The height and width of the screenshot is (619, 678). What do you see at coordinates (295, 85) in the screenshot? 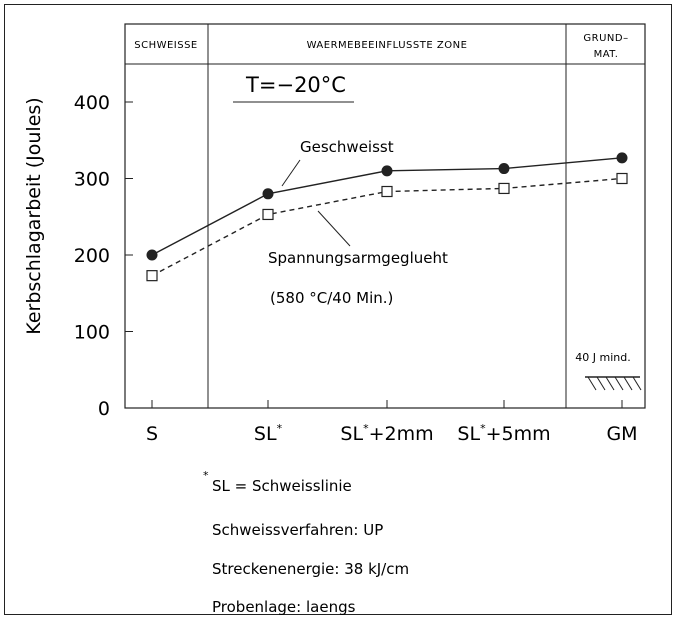
I see `temperature-label: T=−20°C` at bounding box center [295, 85].